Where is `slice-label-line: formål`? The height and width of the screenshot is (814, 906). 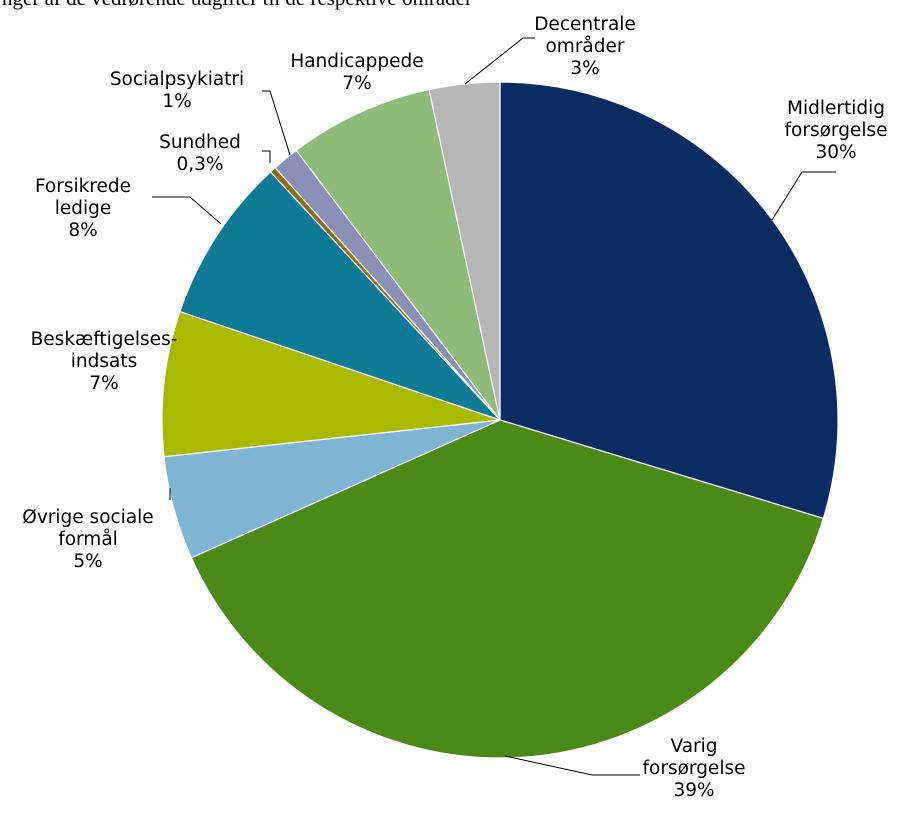
slice-label-line: formål is located at coordinates (88, 539).